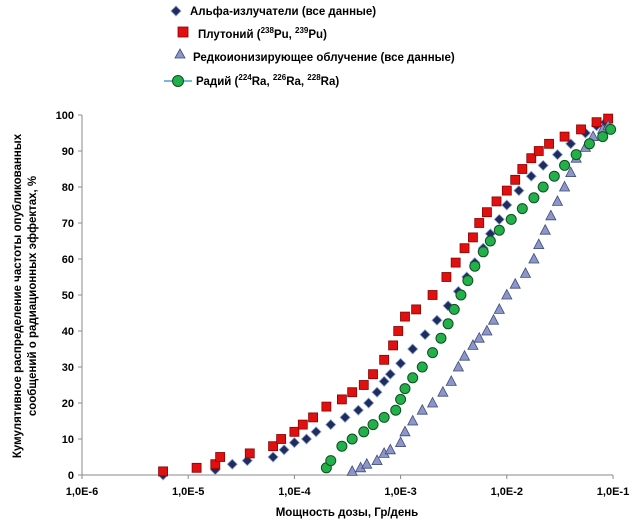  Describe the element at coordinates (68, 152) in the screenshot. I see `y-tick-label: 90` at that location.